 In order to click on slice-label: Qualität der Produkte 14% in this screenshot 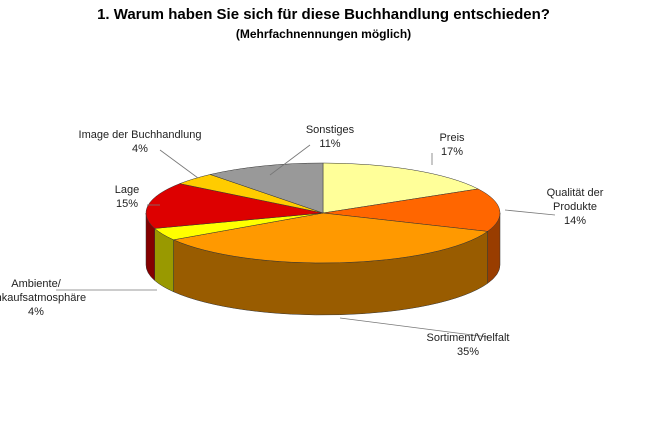, I will do `click(575, 207)`.